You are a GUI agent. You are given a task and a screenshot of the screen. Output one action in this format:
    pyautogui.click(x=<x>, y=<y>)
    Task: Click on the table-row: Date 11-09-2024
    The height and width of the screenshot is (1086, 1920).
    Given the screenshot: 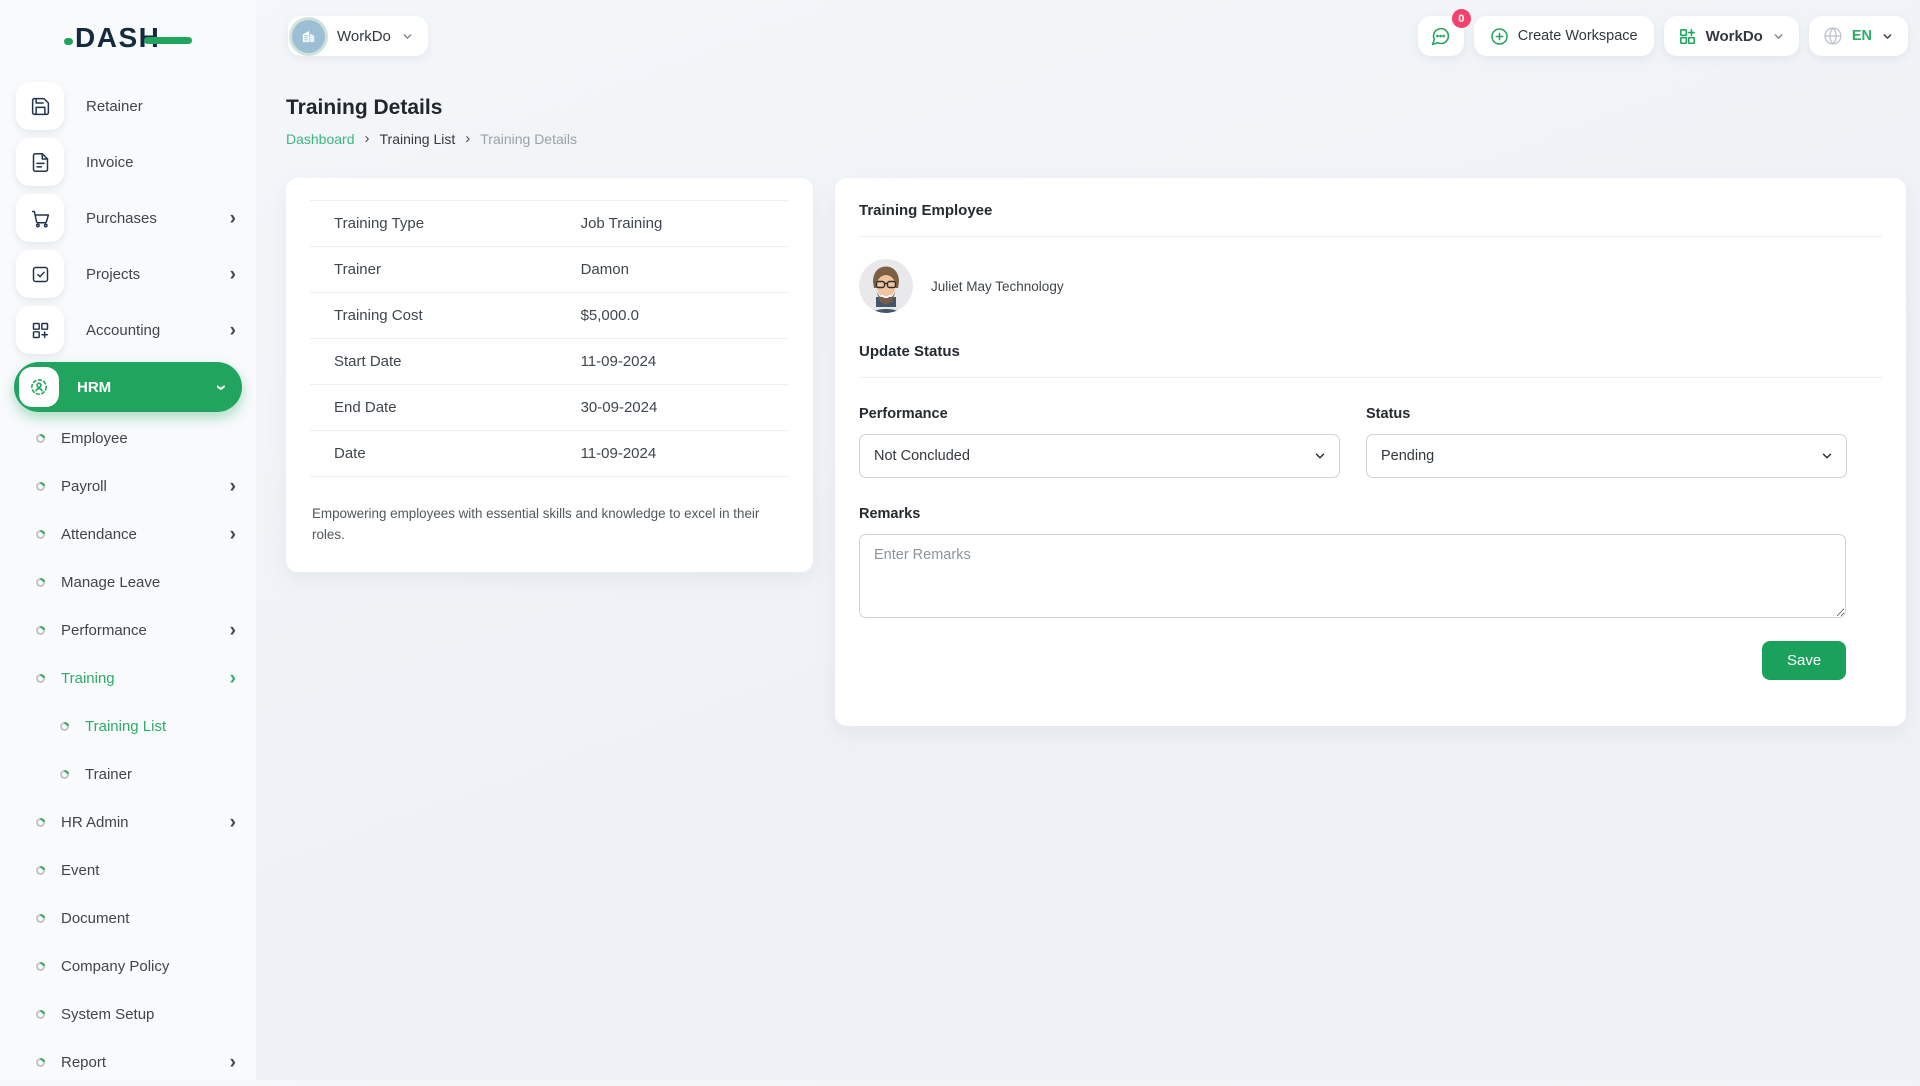 What is the action you would take?
    pyautogui.click(x=549, y=454)
    